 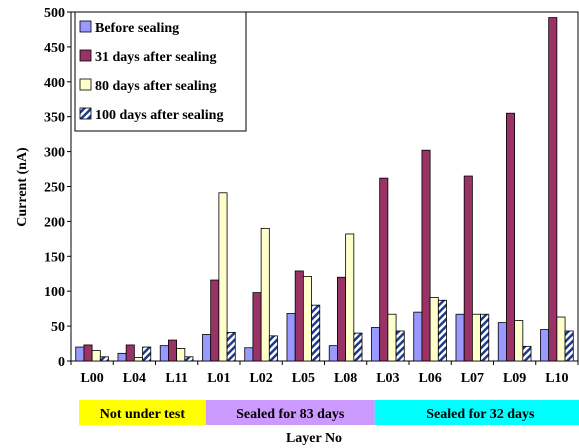 I want to click on x-tick-label: L03, so click(x=387, y=378).